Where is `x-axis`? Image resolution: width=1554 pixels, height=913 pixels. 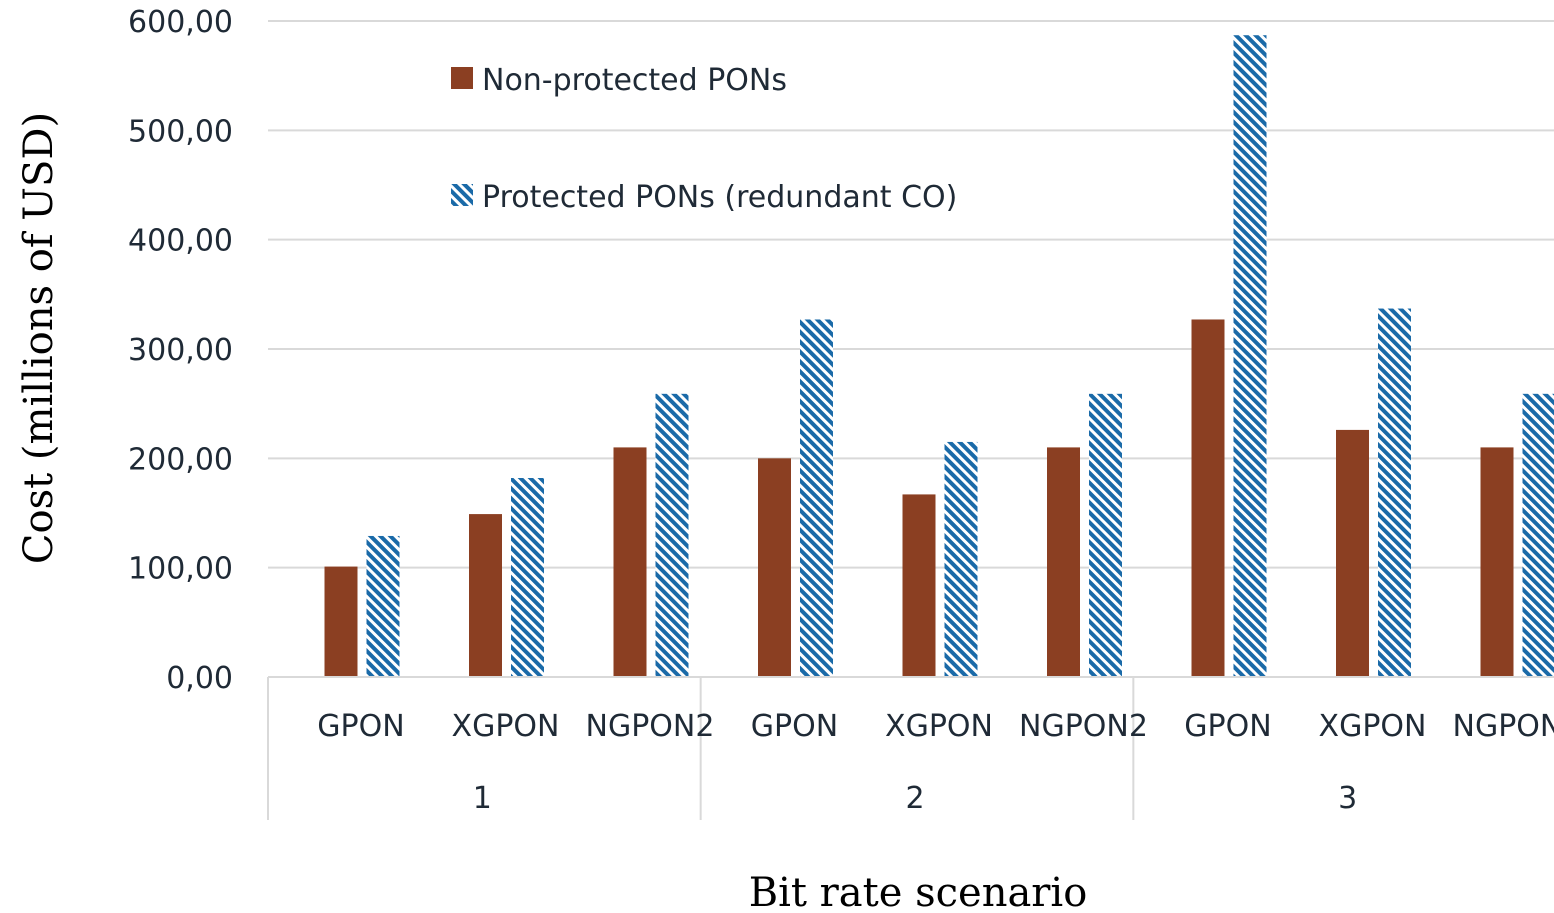 x-axis is located at coordinates (910, 748).